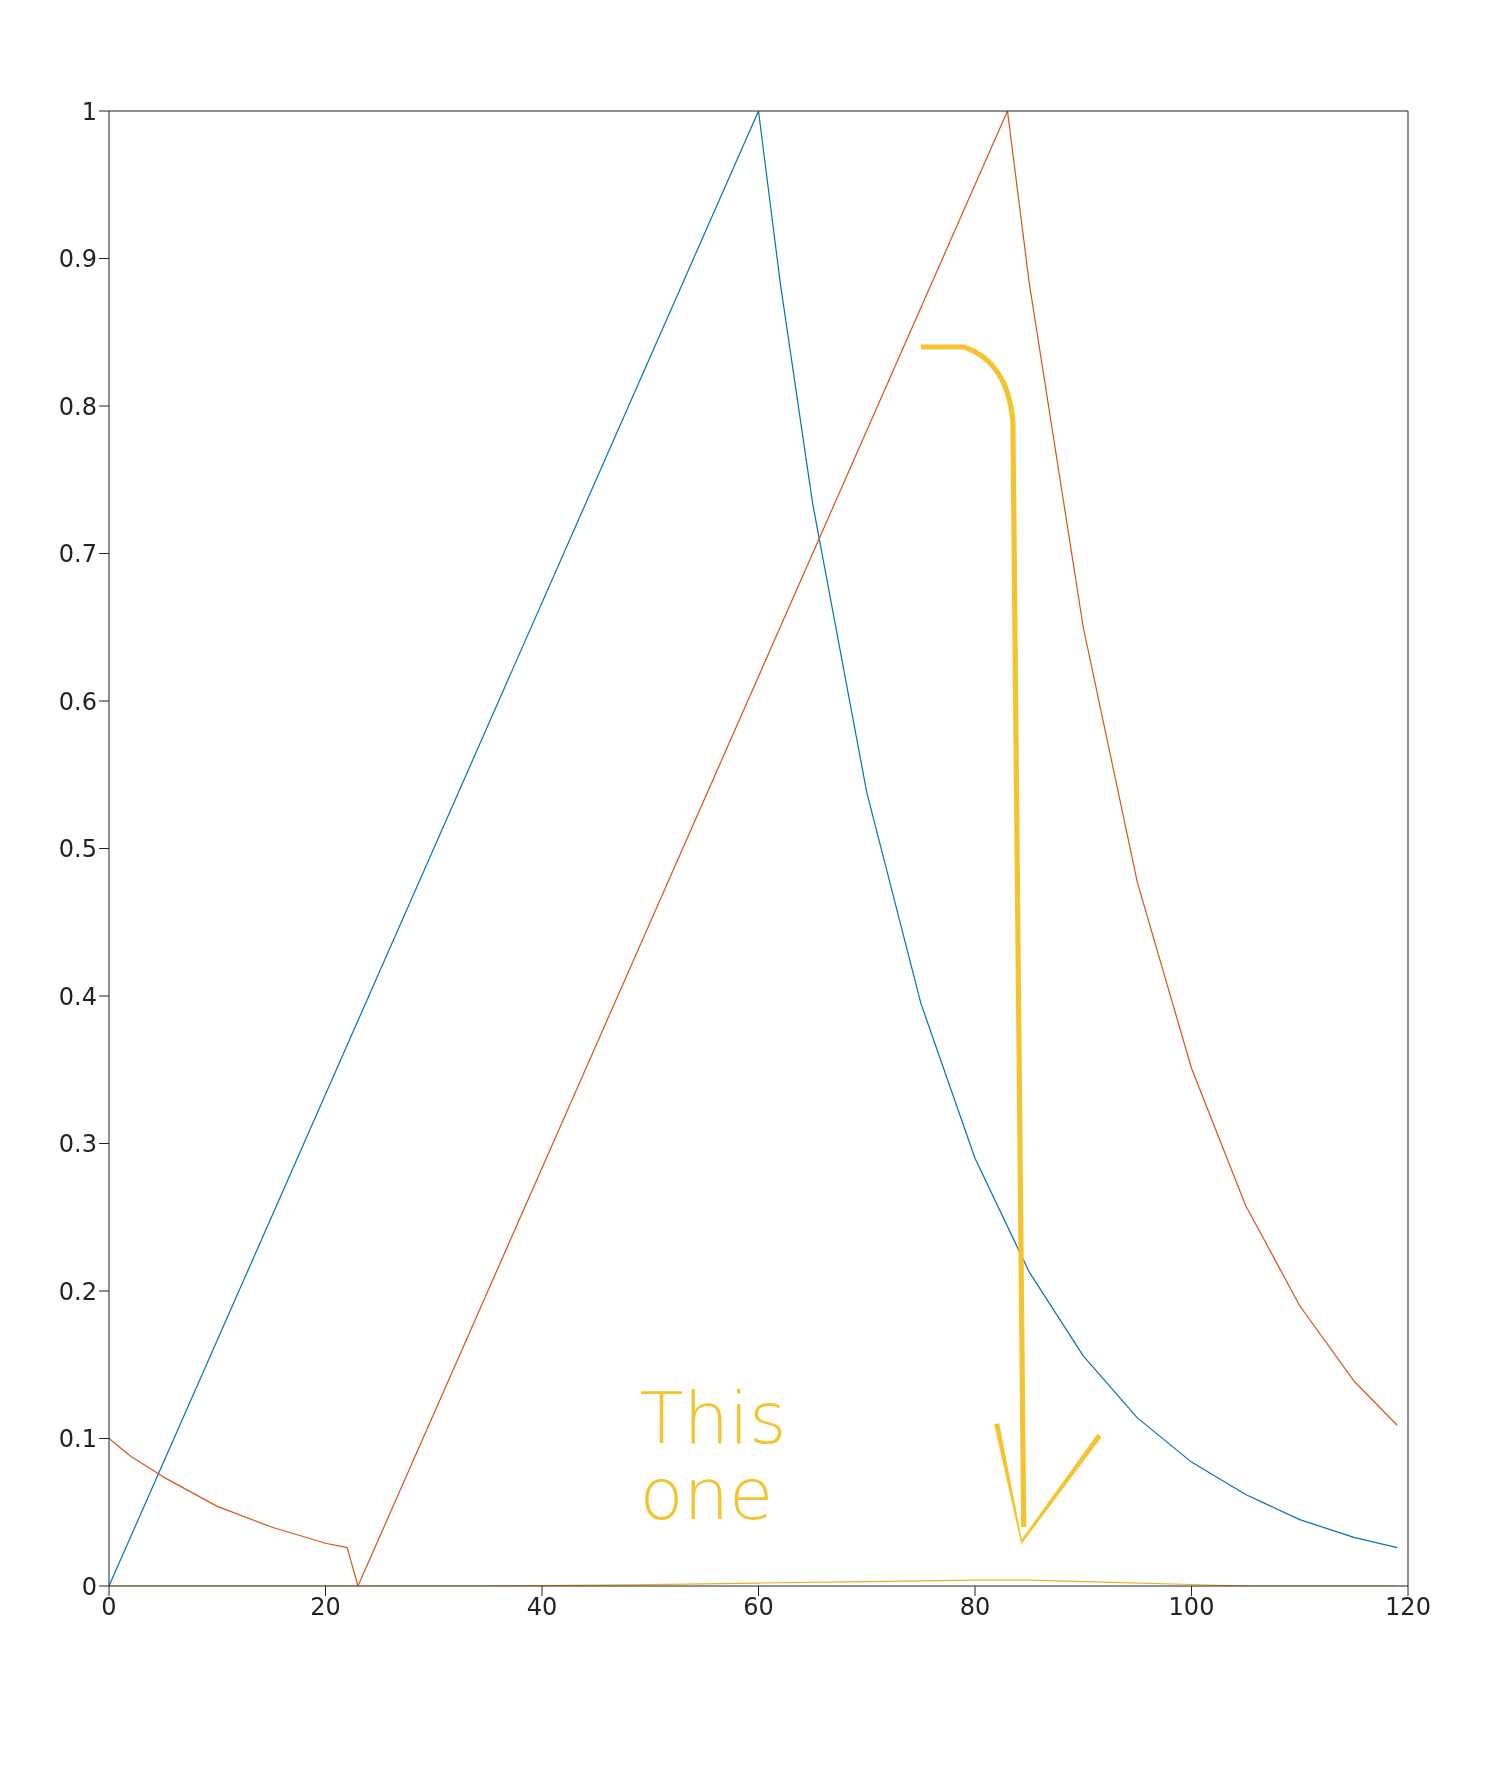  What do you see at coordinates (77, 849) in the screenshot?
I see `y-tick-label: 0.5` at bounding box center [77, 849].